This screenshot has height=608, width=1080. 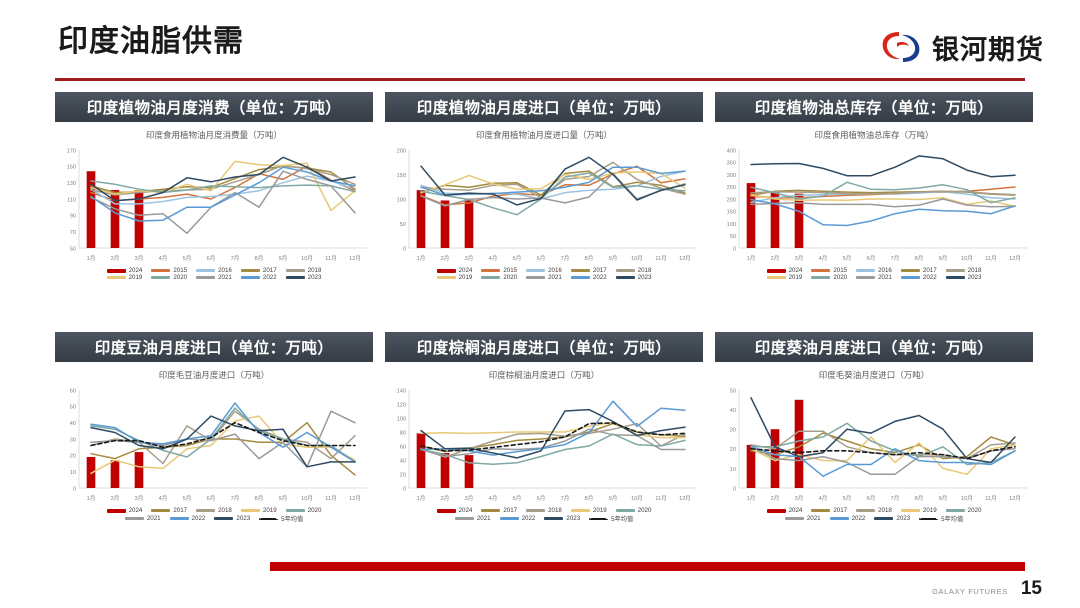 I want to click on legend-label: 2023, so click(x=903, y=518).